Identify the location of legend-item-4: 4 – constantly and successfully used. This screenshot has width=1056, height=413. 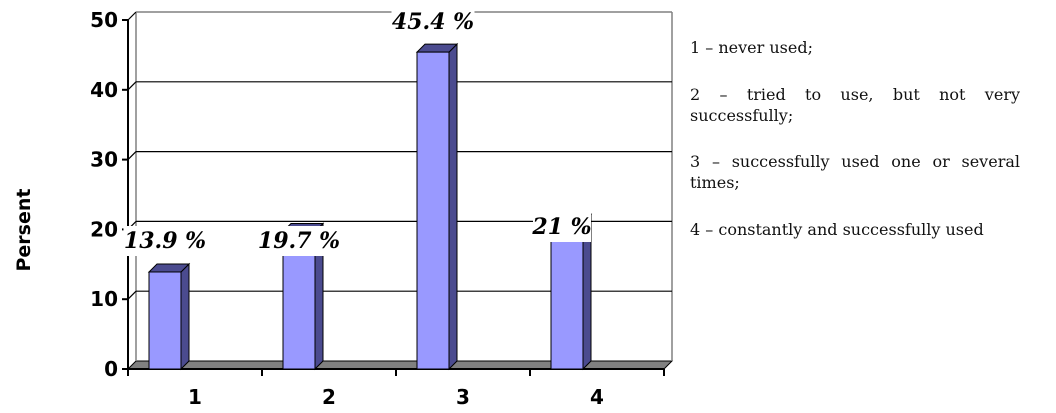
(837, 229).